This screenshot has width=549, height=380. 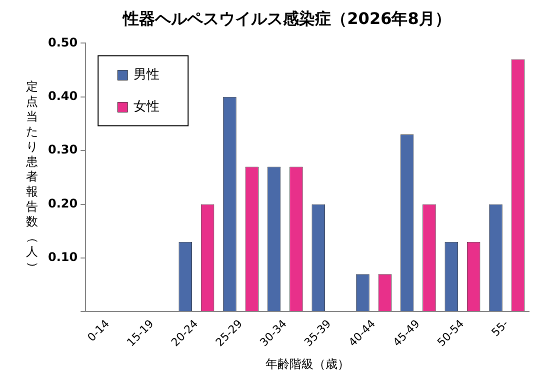 I want to click on x-axis-title: 年齢階級（歳）, so click(x=307, y=363).